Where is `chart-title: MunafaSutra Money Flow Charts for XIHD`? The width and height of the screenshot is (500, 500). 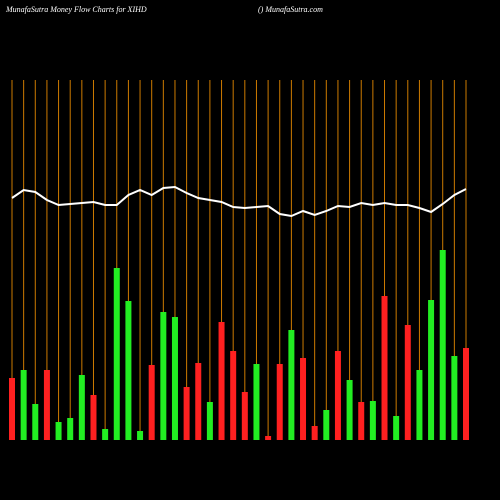
chart-title: MunafaSutra Money Flow Charts for XIHD is located at coordinates (76, 9).